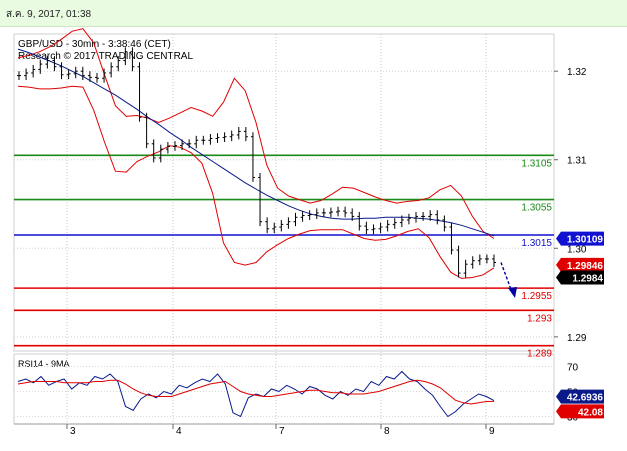 The image size is (627, 451). Describe the element at coordinates (577, 161) in the screenshot. I see `y-tick-label: 1.31` at that location.